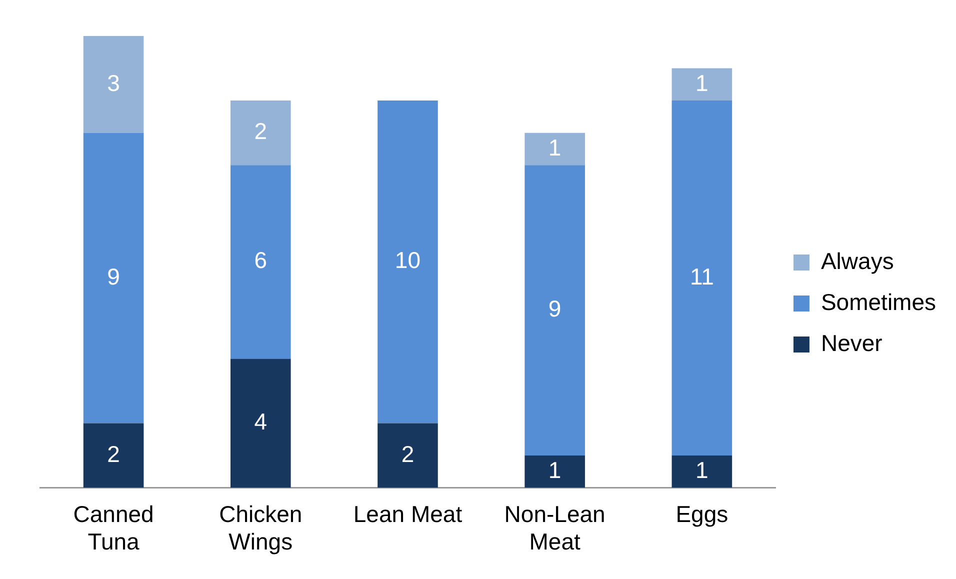 The width and height of the screenshot is (956, 579). What do you see at coordinates (851, 343) in the screenshot?
I see `legend-label: Never` at bounding box center [851, 343].